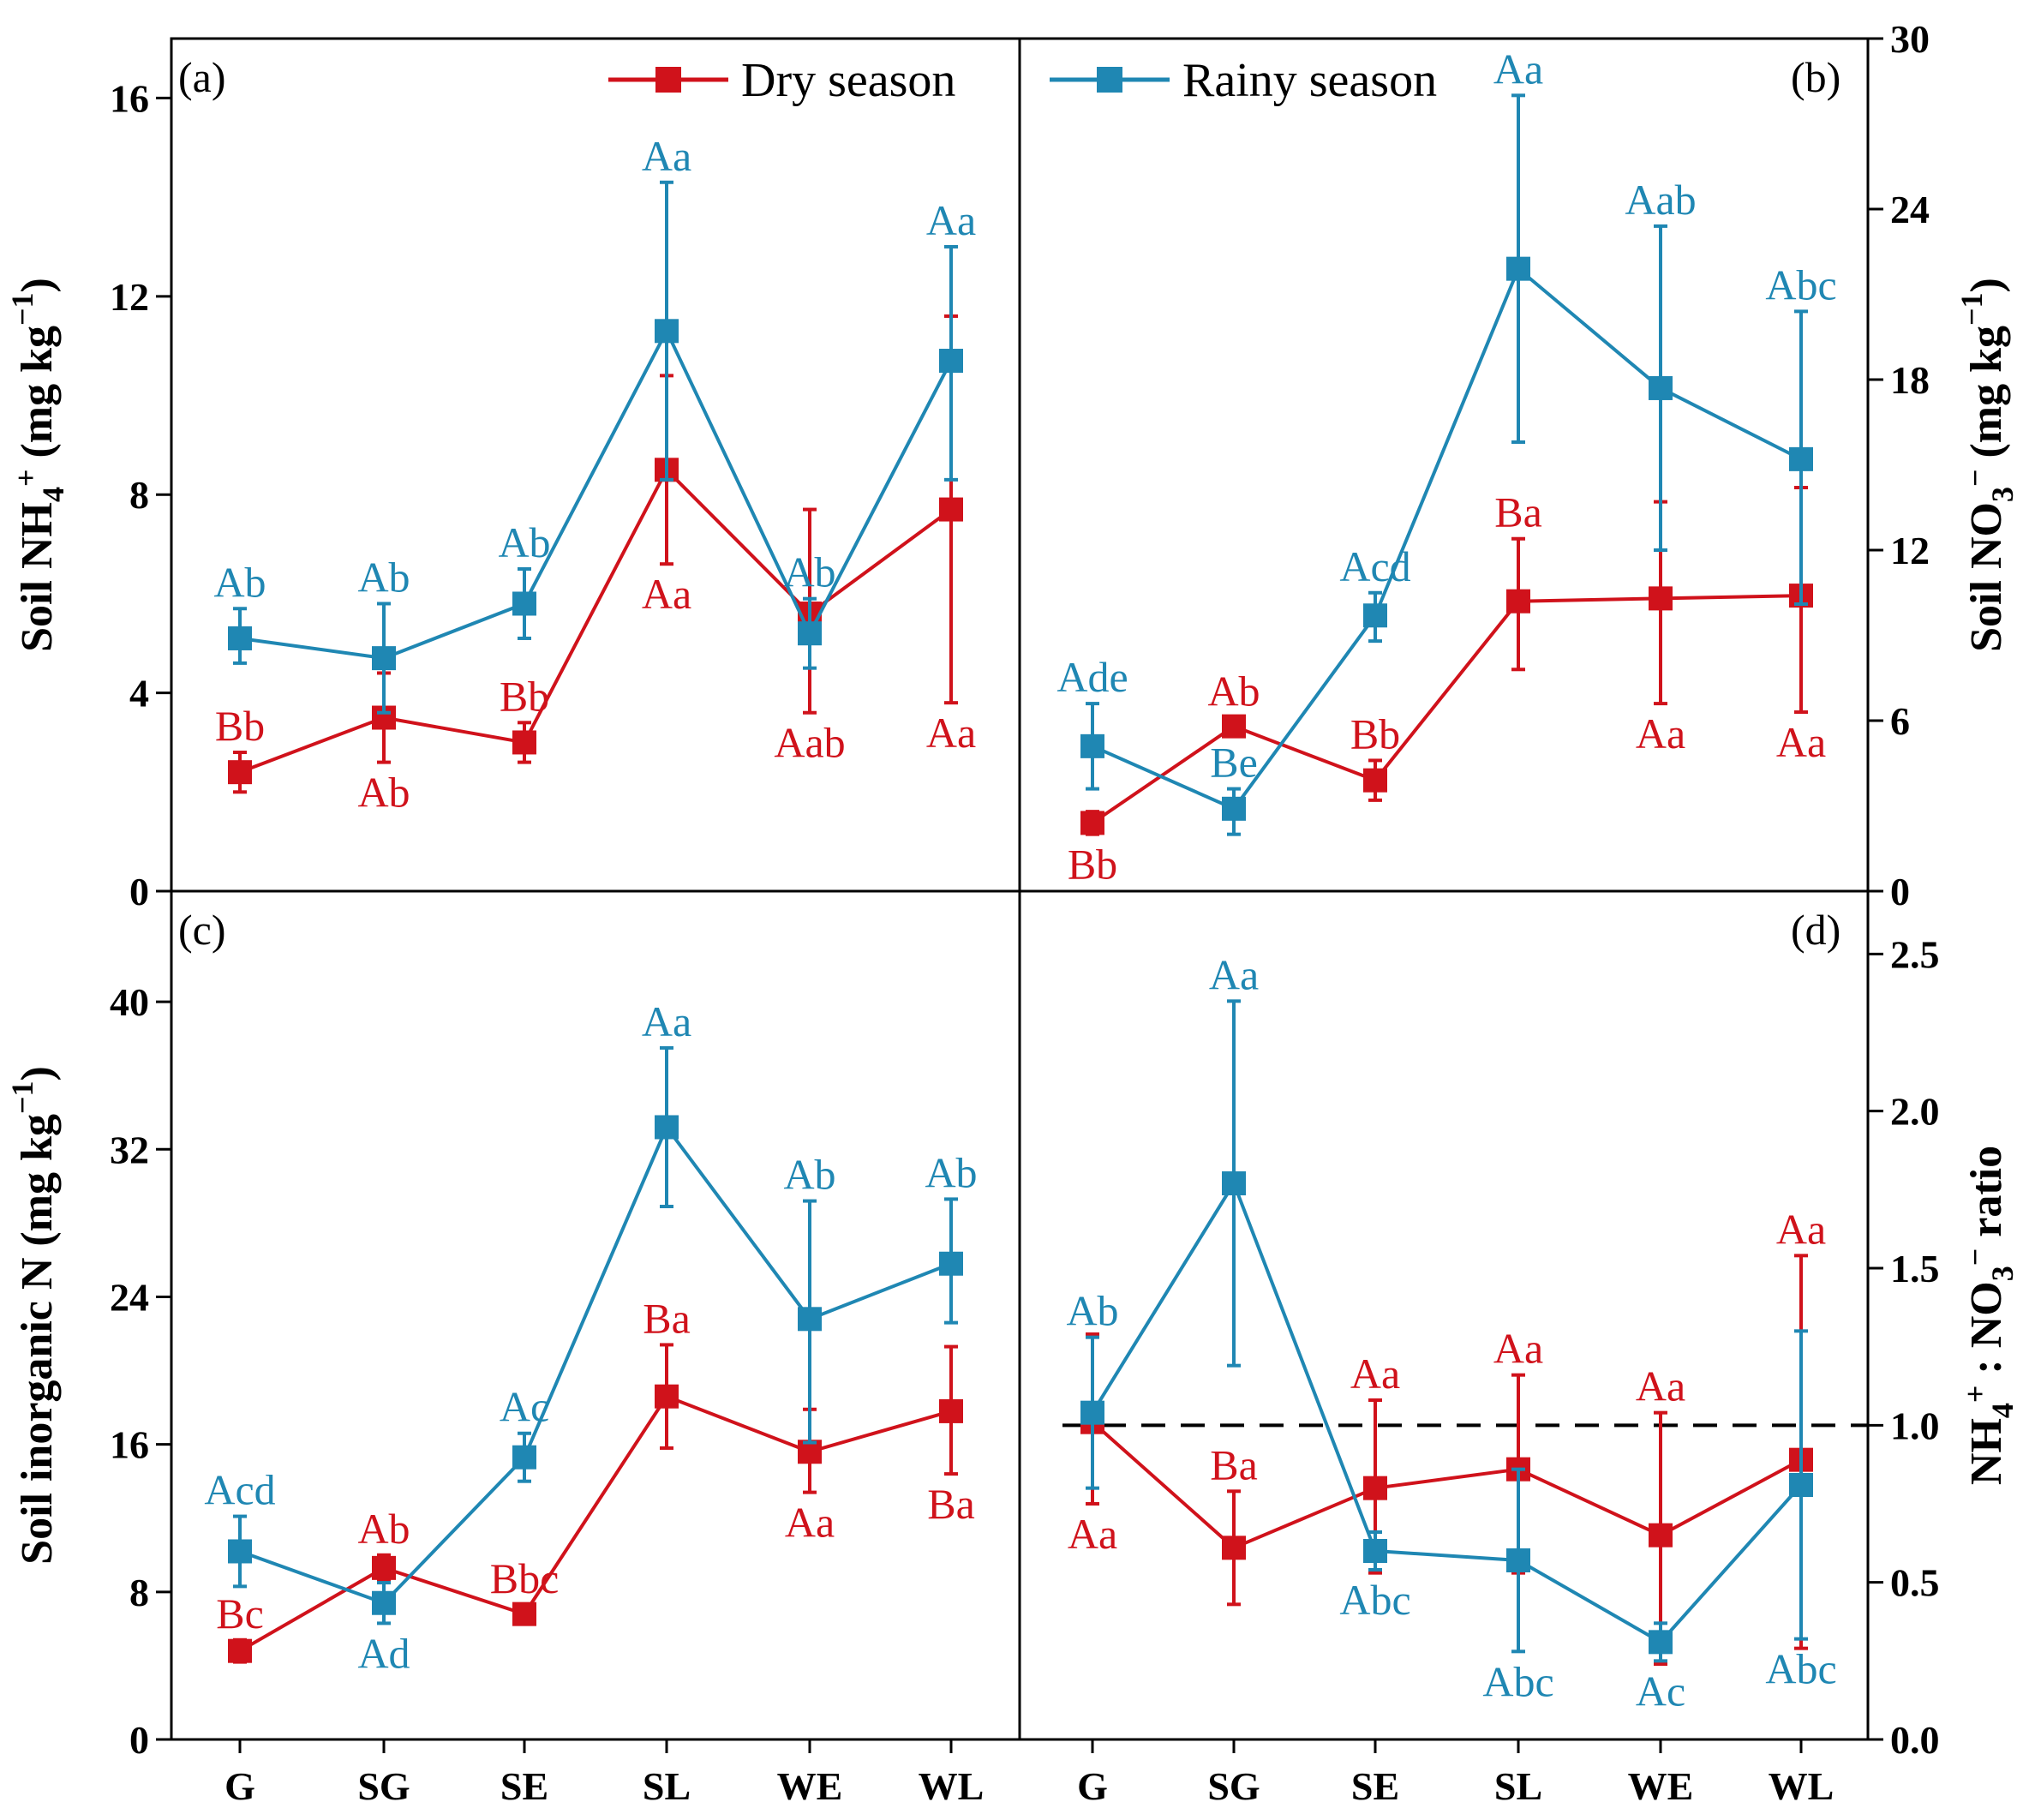  I want to click on y-axis-label: NH4+ : NO3− ratio, so click(1989, 1315).